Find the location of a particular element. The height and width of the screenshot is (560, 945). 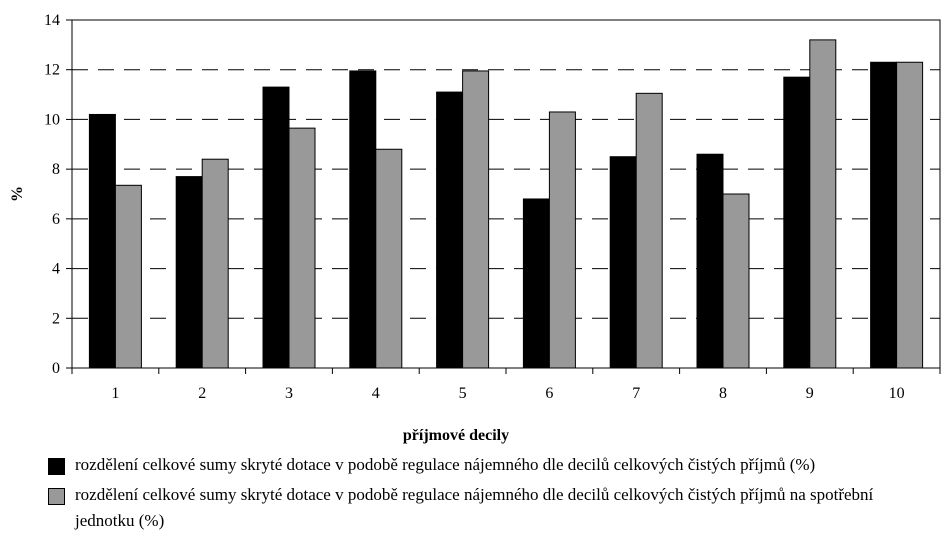

y-tick-label: 0 is located at coordinates (56, 368).